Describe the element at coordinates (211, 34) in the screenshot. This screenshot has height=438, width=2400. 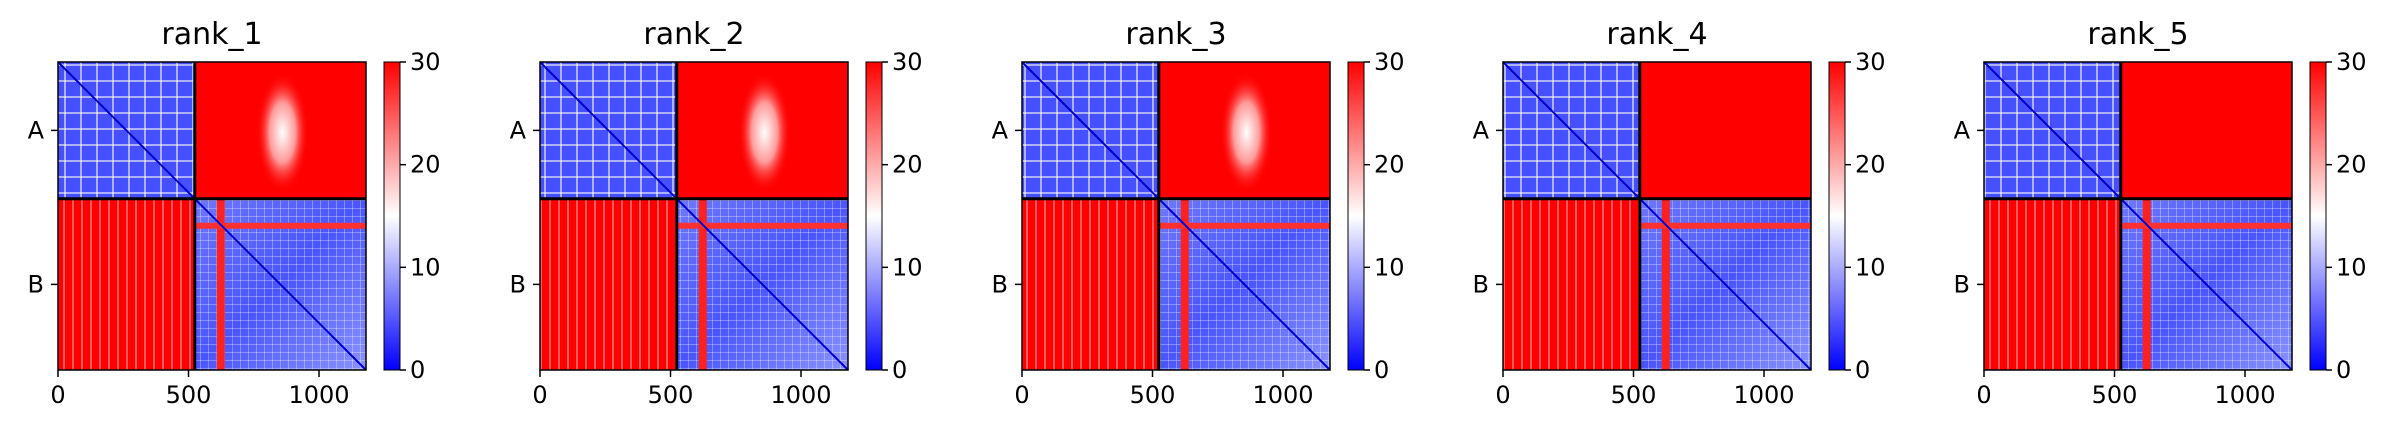
I see `panel-title: rank_1` at that location.